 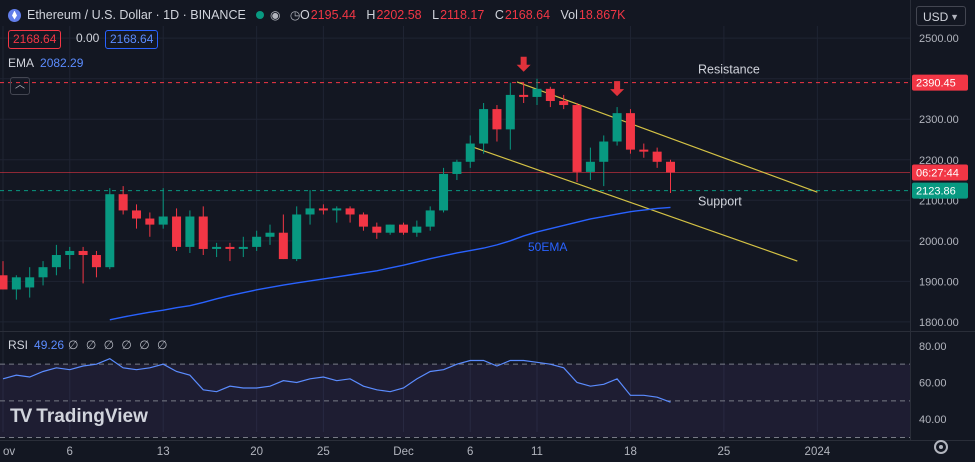 What do you see at coordinates (371, 15) in the screenshot?
I see `ohlc-high-key: H` at bounding box center [371, 15].